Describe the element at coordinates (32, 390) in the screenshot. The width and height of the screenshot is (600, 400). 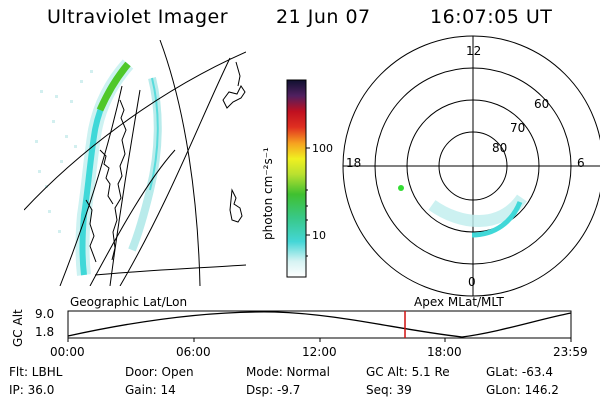
I see `info-ip: IP: 36.0` at that location.